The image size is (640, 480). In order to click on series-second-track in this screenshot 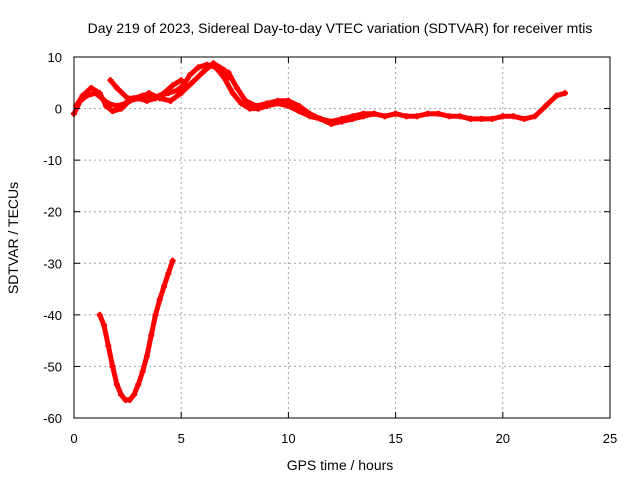, I will do `click(301, 98)`.